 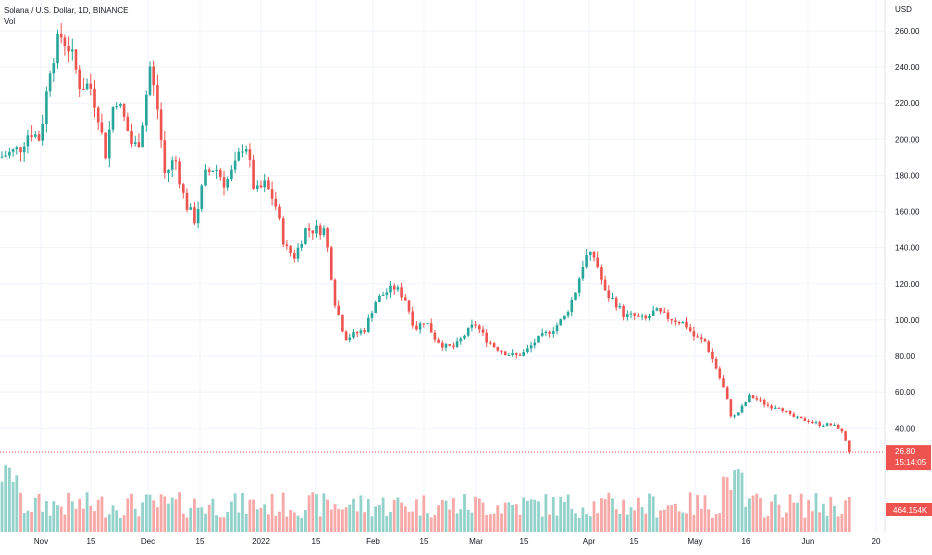 What do you see at coordinates (905, 428) in the screenshot?
I see `price-tick-label: 40.00` at bounding box center [905, 428].